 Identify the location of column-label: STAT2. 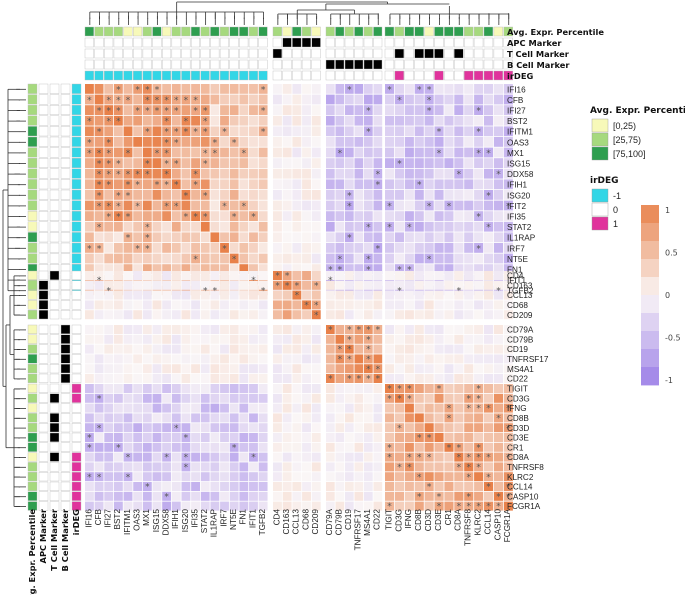
(204, 521).